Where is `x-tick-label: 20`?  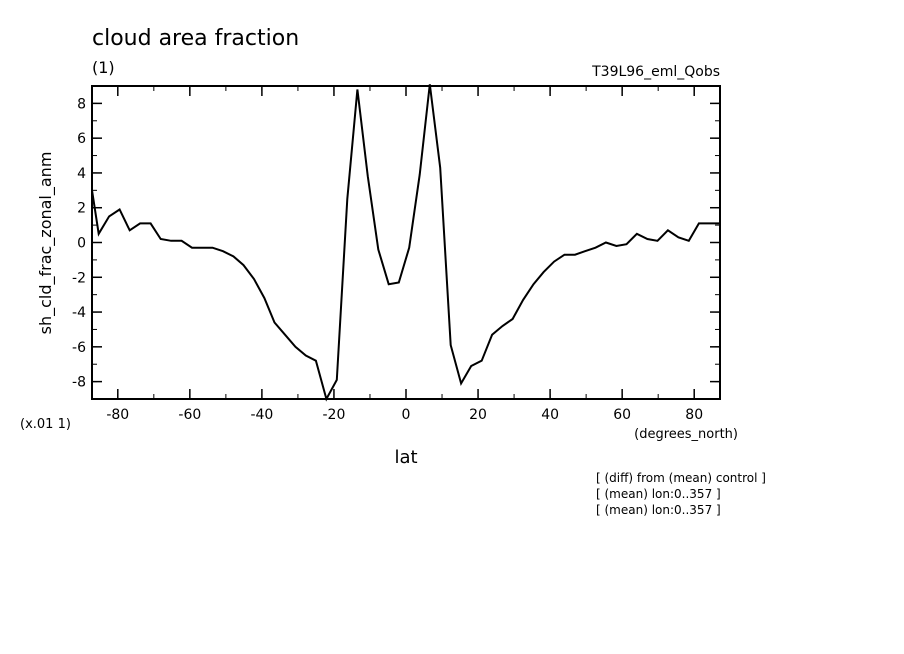
x-tick-label: 20 is located at coordinates (478, 415).